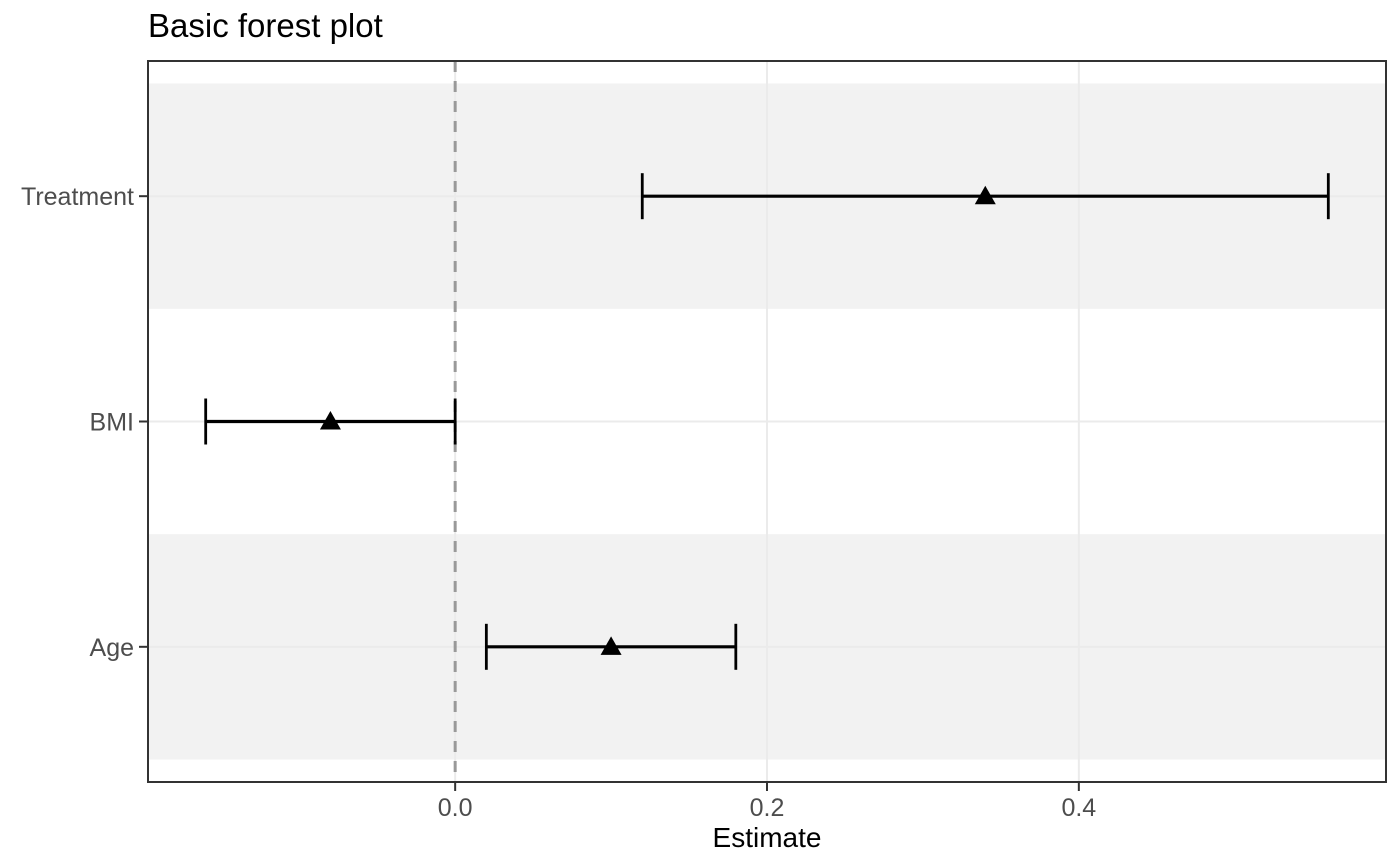 The height and width of the screenshot is (866, 1400). Describe the element at coordinates (455, 808) in the screenshot. I see `x-tick-label-0.0: 0.0` at that location.